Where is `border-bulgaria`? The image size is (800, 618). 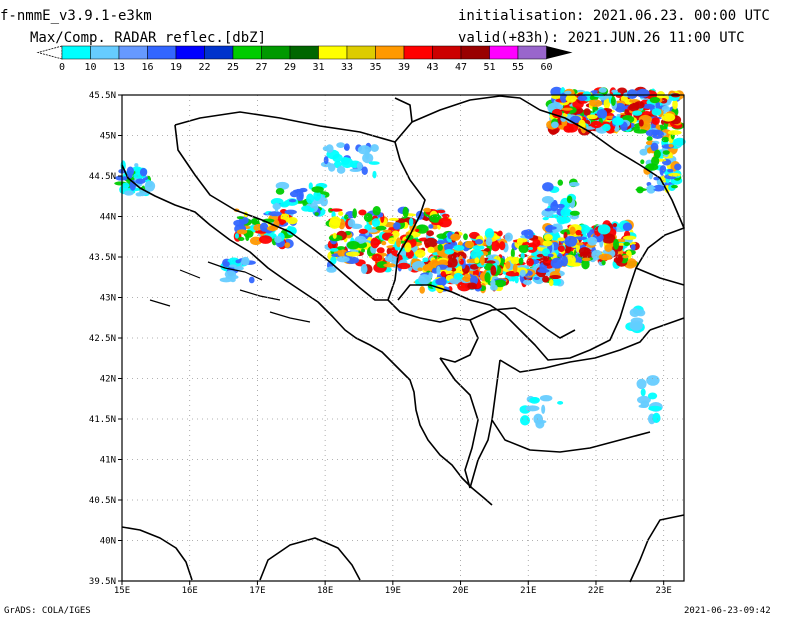
border-bulgaria is located at coordinates (660, 299).